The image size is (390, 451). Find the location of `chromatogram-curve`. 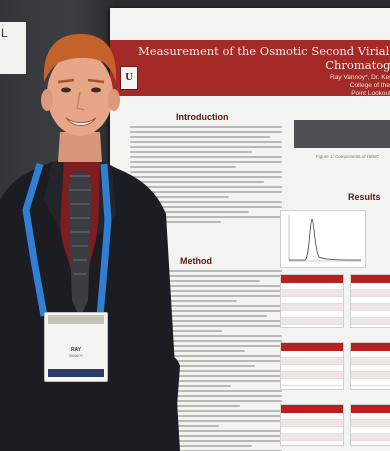

chromatogram-curve is located at coordinates (325, 238).